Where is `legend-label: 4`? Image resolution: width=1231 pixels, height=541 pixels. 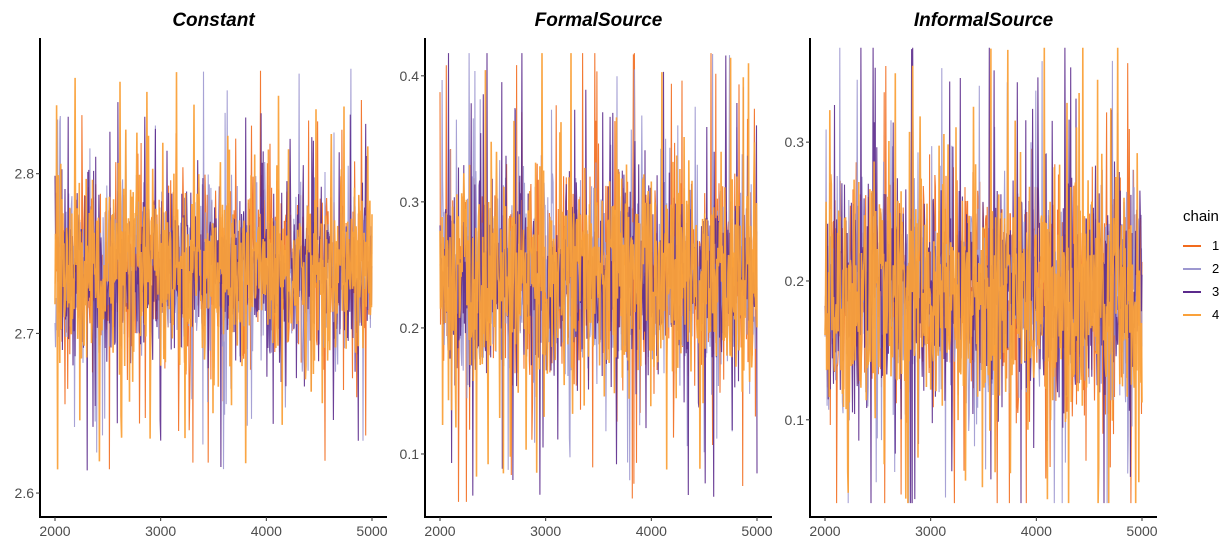
legend-label: 4 is located at coordinates (1216, 314).